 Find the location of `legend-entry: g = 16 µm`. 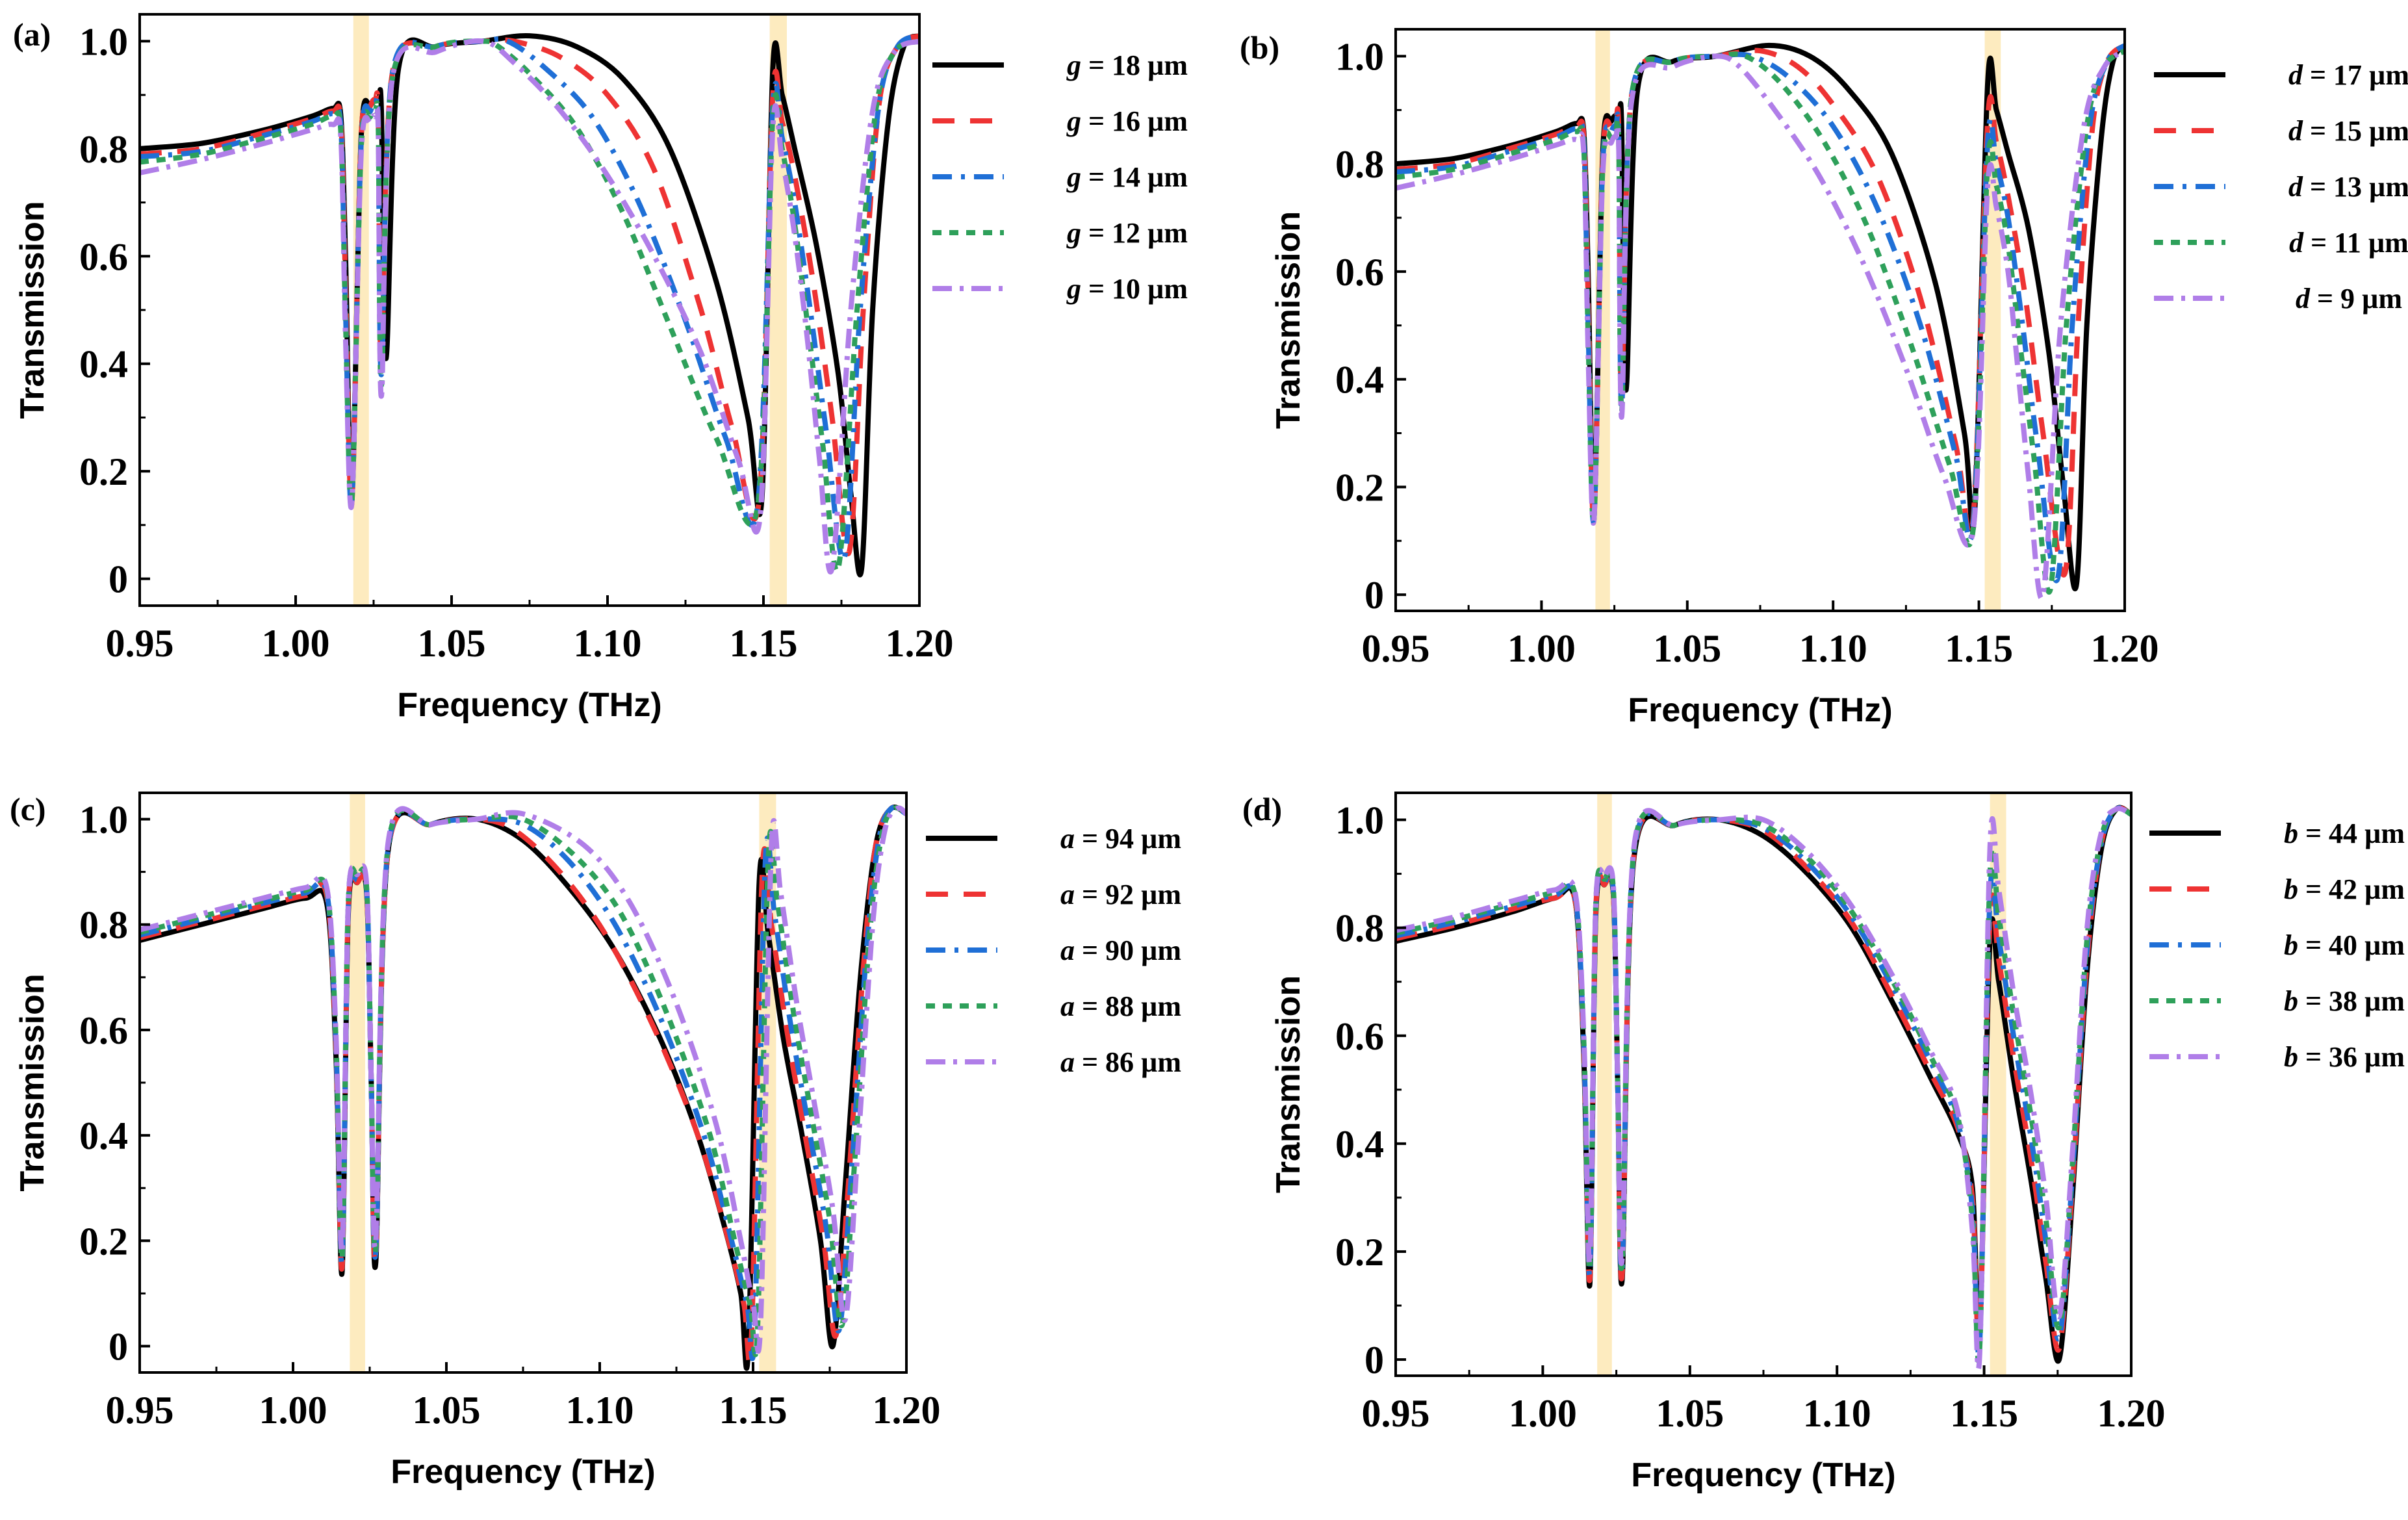

legend-entry: g = 16 µm is located at coordinates (1127, 121).